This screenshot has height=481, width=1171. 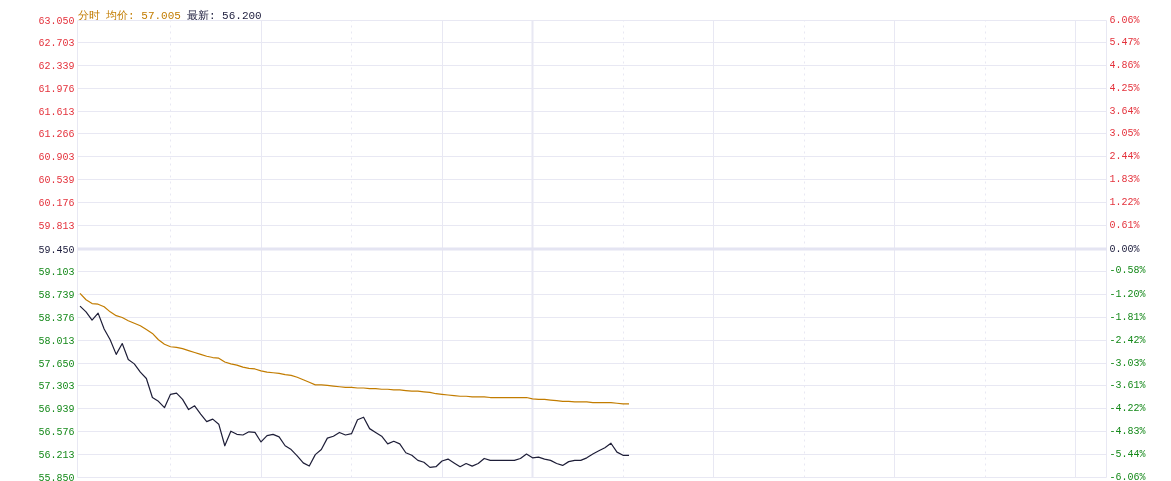 What do you see at coordinates (1124, 112) in the screenshot?
I see `y2-tick-label: 3.64%` at bounding box center [1124, 112].